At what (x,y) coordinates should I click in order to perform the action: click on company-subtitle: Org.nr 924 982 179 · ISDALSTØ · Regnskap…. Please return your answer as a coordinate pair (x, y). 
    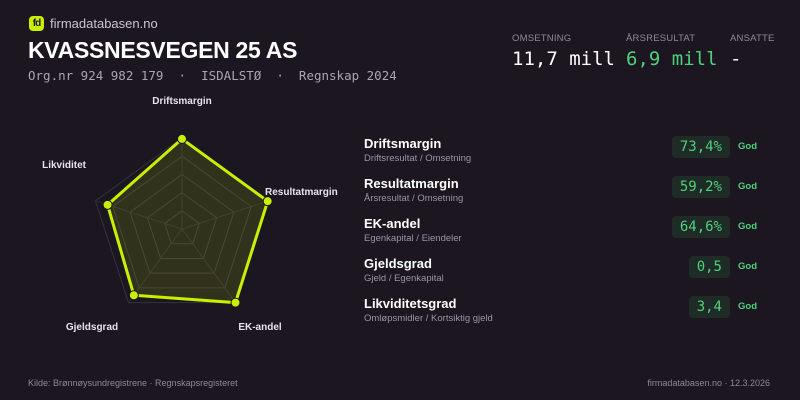
    Looking at the image, I should click on (212, 75).